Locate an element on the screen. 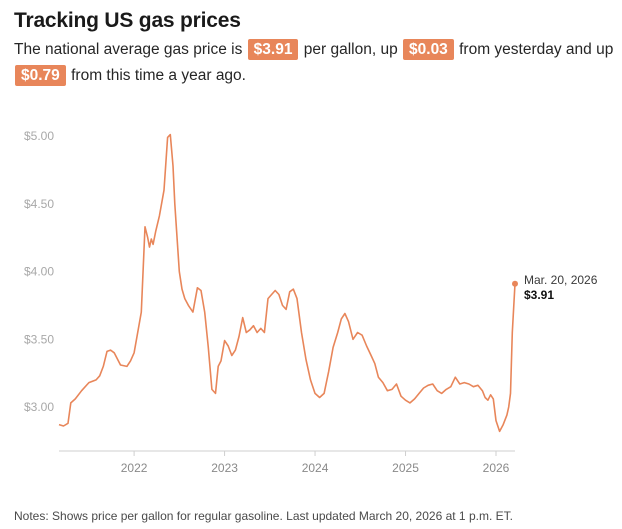 This screenshot has height=529, width=622. y-tick-label: $3.50 is located at coordinates (39, 339).